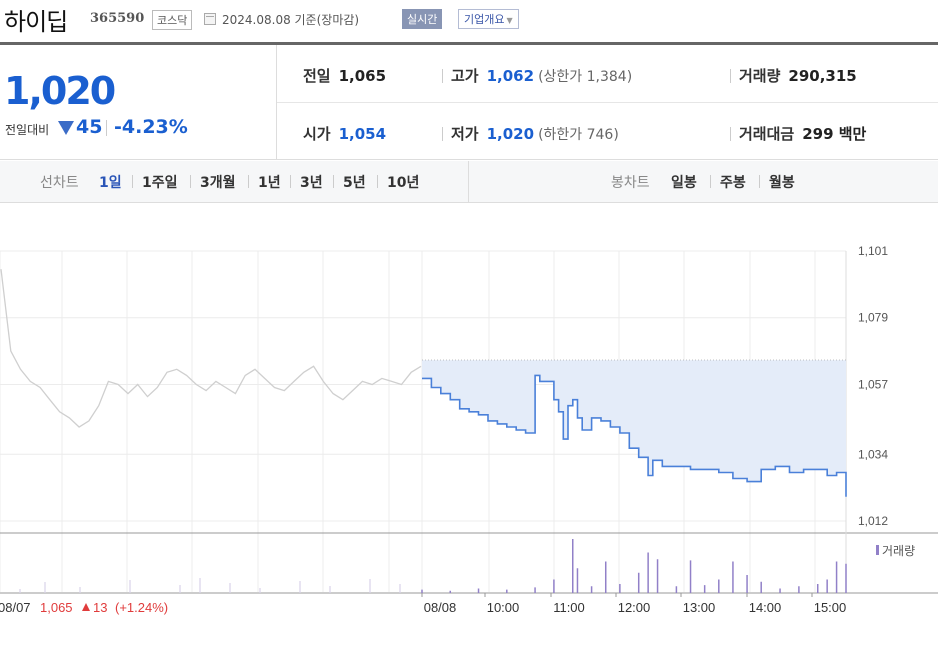  I want to click on y-tick-label: 1,034, so click(873, 454).